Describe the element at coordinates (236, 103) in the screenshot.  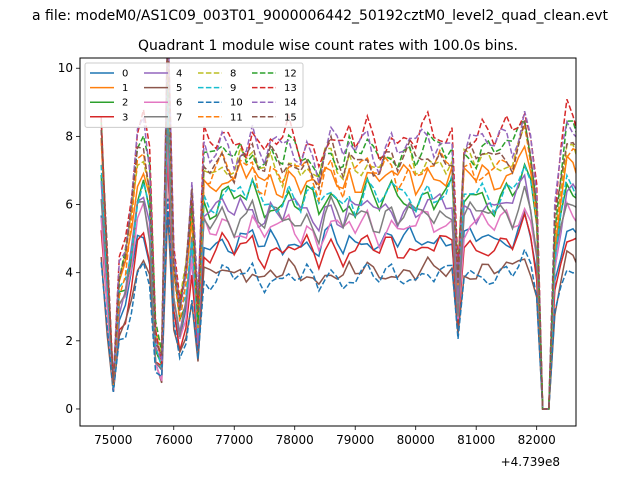
I see `legend-label-10: 10` at that location.